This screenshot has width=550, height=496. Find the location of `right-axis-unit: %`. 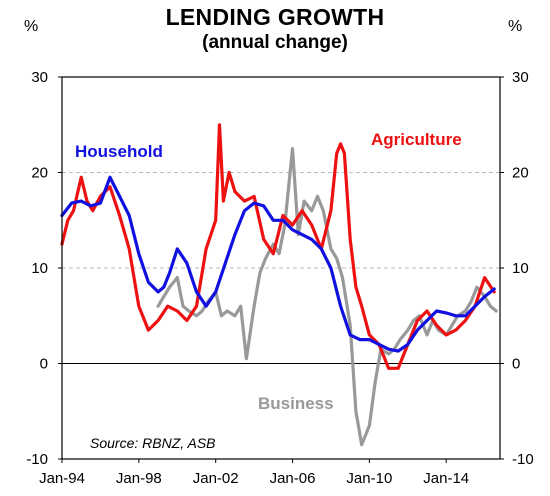

right-axis-unit: % is located at coordinates (515, 26).